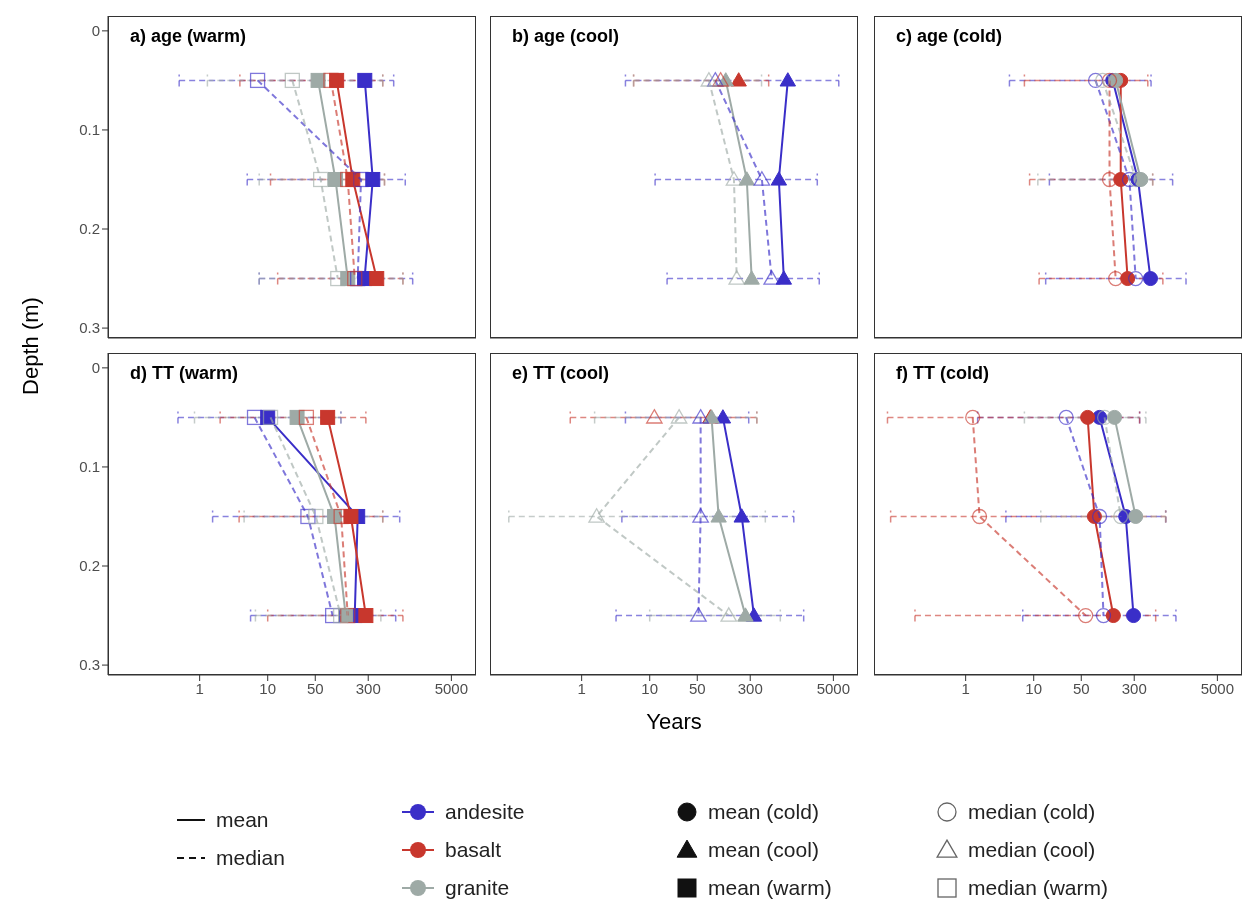  What do you see at coordinates (560, 373) in the screenshot?
I see `text: e) TT (cool)` at bounding box center [560, 373].